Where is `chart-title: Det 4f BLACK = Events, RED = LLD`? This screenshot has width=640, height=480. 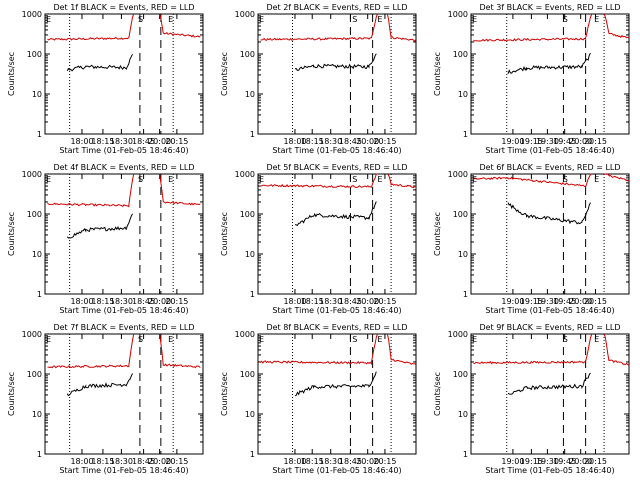
chart-title: Det 4f BLACK = Events, RED = LLD is located at coordinates (123, 167).